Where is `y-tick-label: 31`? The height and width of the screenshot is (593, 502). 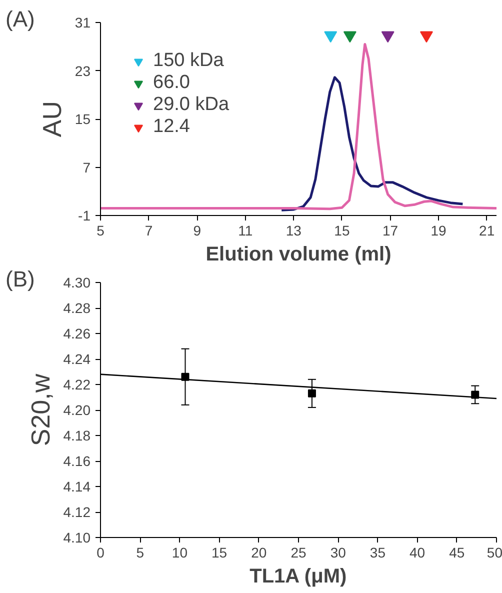 y-tick-label: 31 is located at coordinates (82, 22).